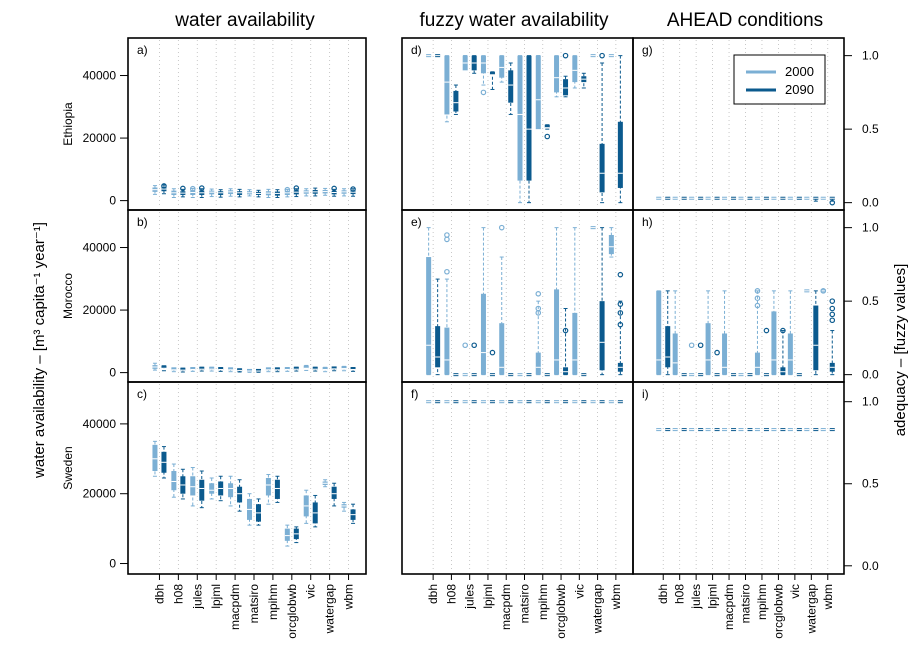 The width and height of the screenshot is (919, 652). What do you see at coordinates (870, 301) in the screenshot?
I see `y-tick-label: 0.5` at bounding box center [870, 301].